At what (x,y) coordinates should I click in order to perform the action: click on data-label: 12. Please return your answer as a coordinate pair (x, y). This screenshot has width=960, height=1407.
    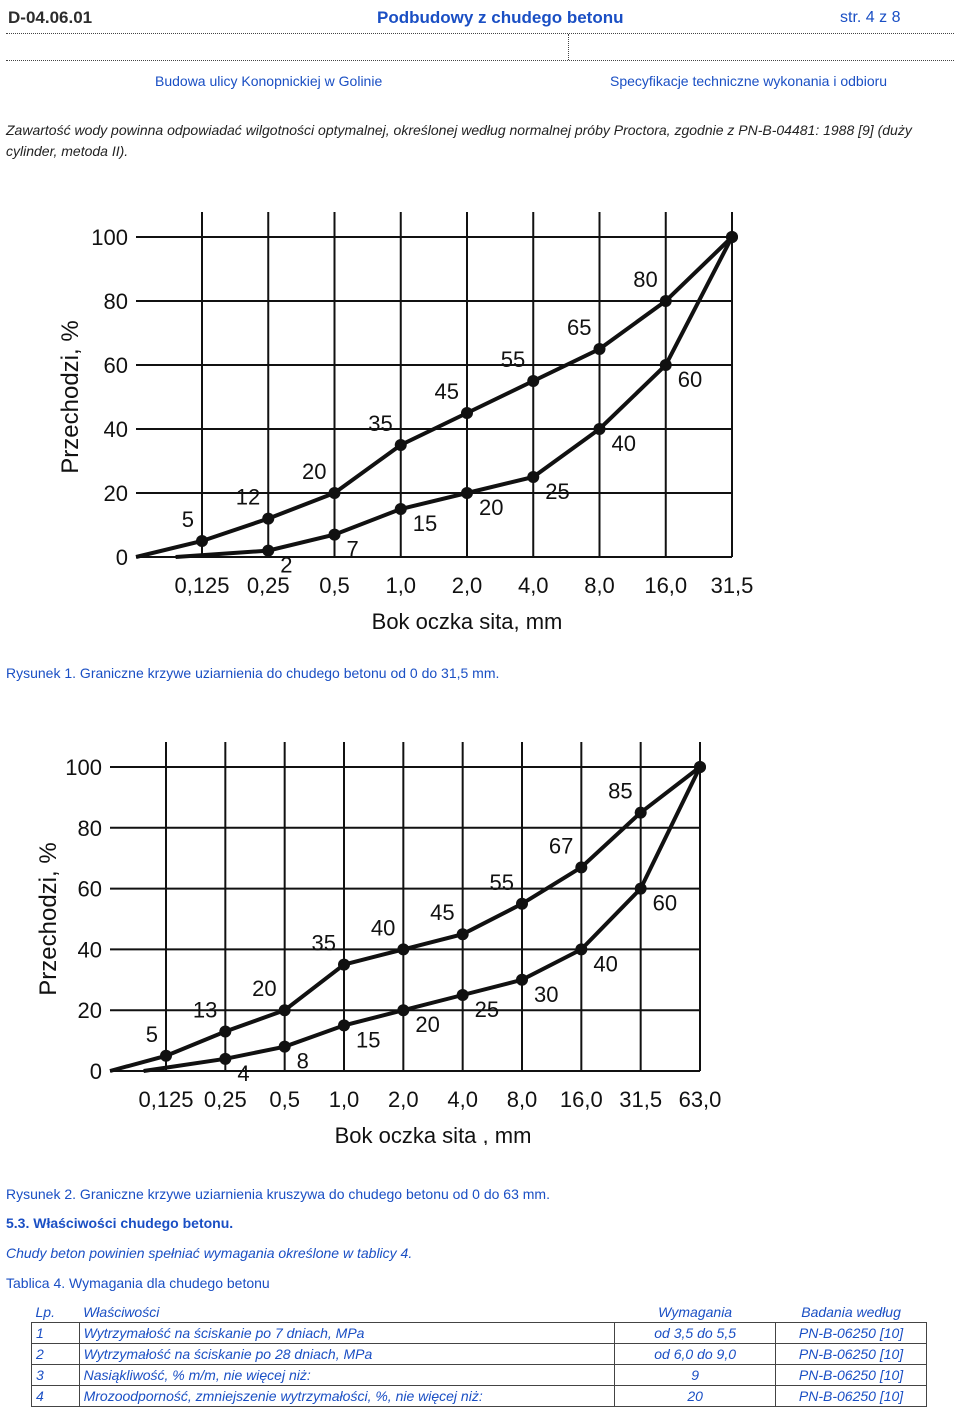
    Looking at the image, I should click on (248, 497).